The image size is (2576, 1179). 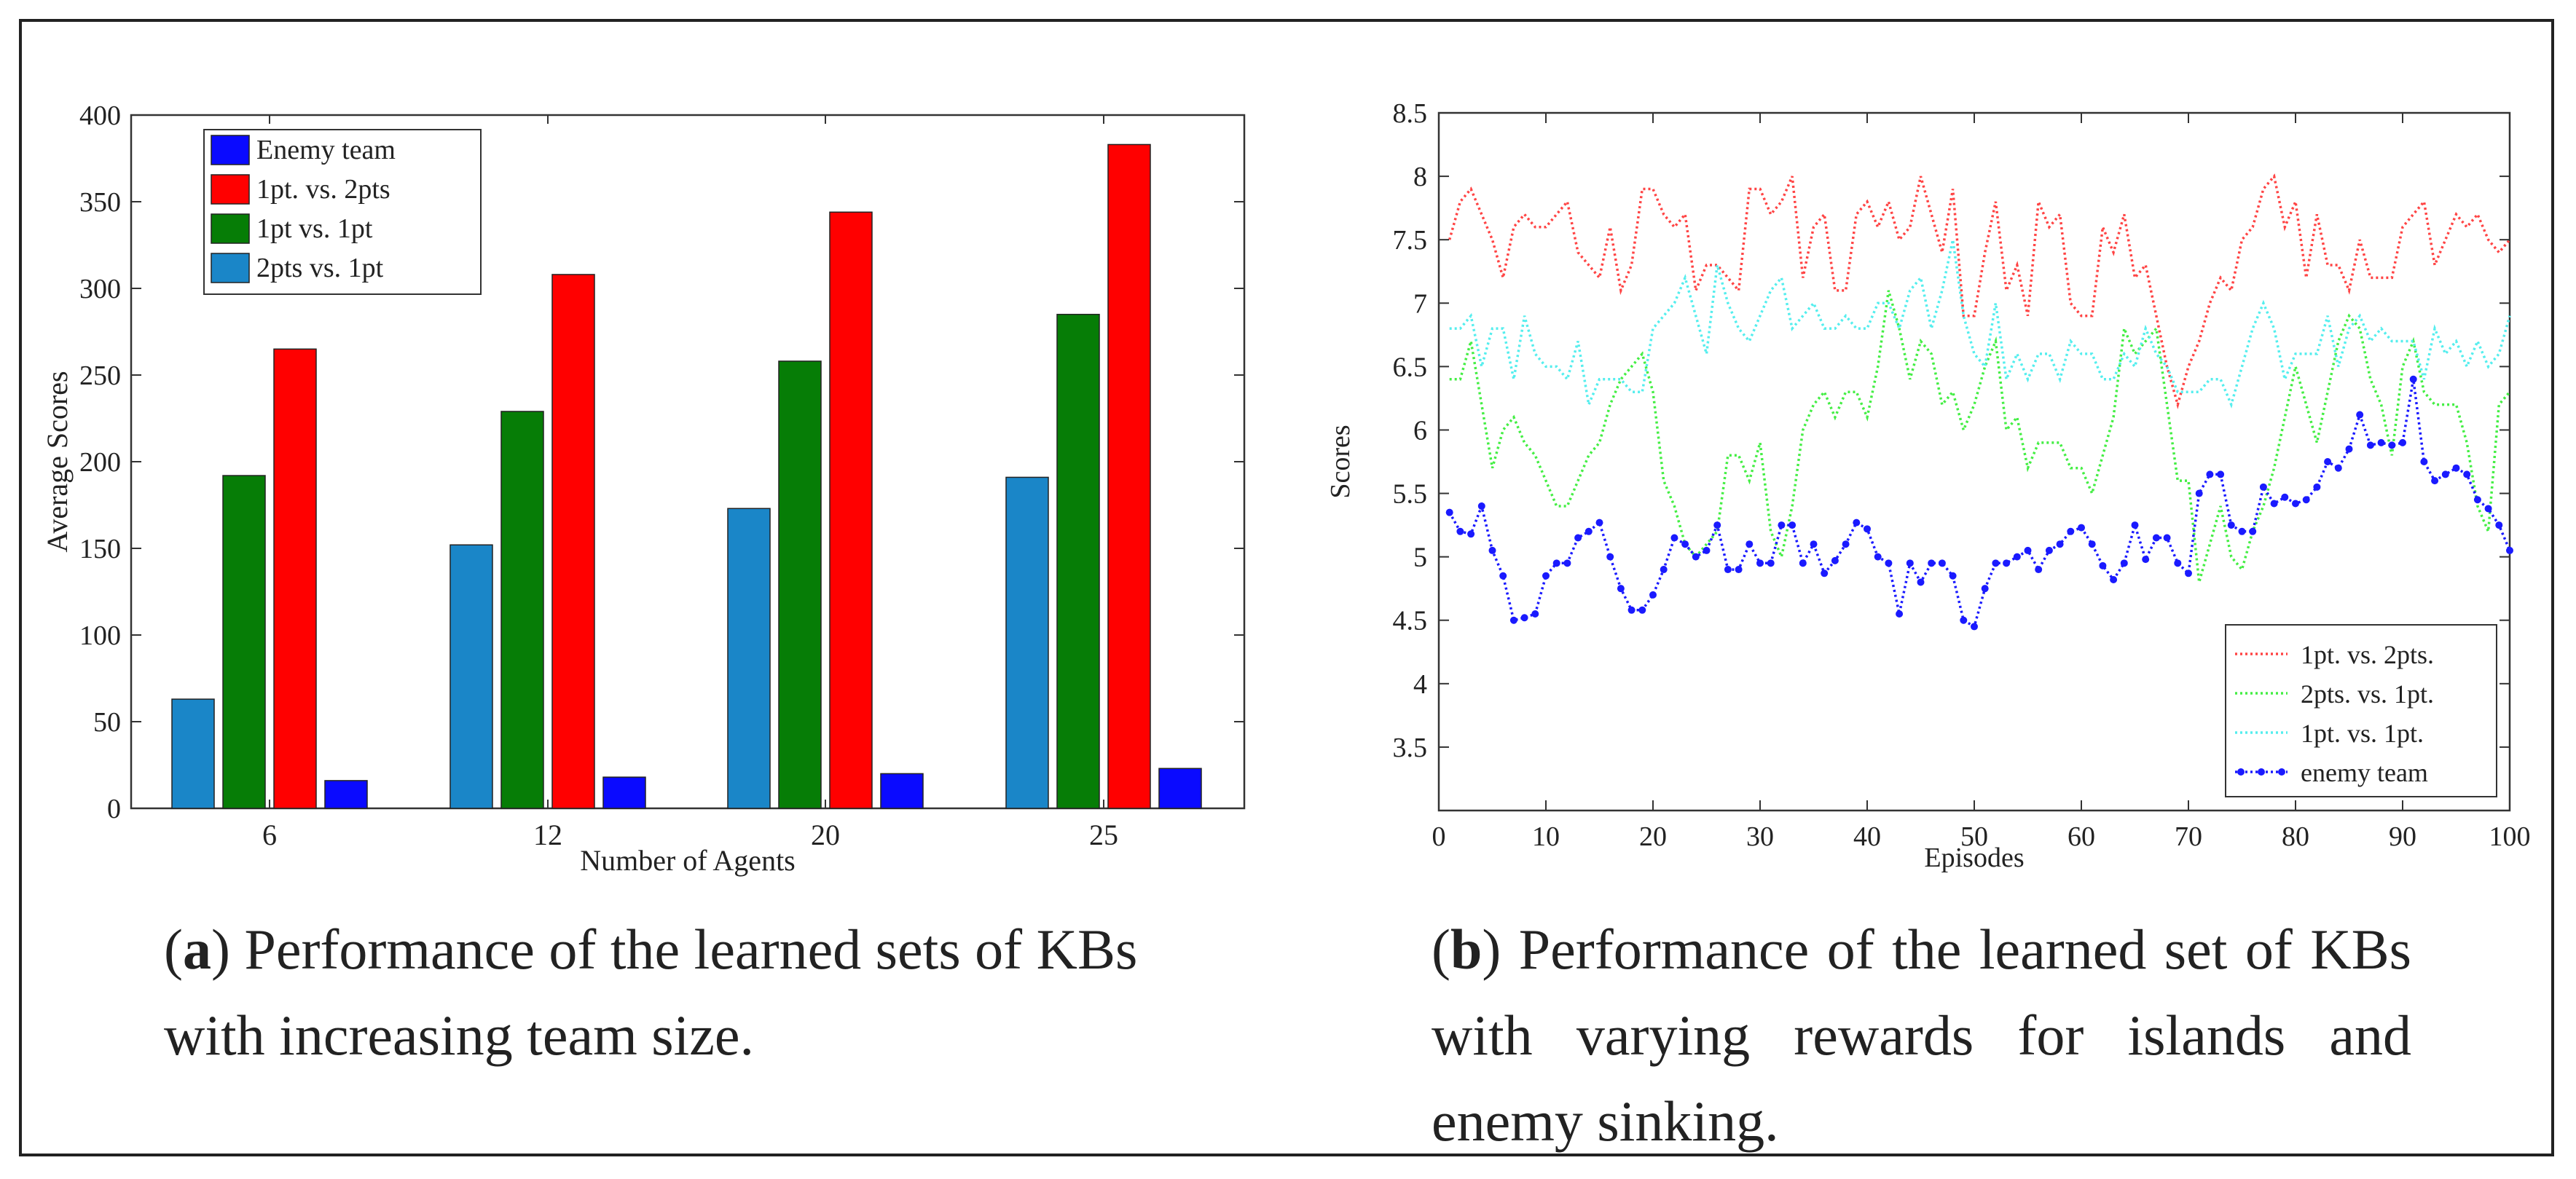 I want to click on y-tick-label: 8.5, so click(x=1410, y=114).